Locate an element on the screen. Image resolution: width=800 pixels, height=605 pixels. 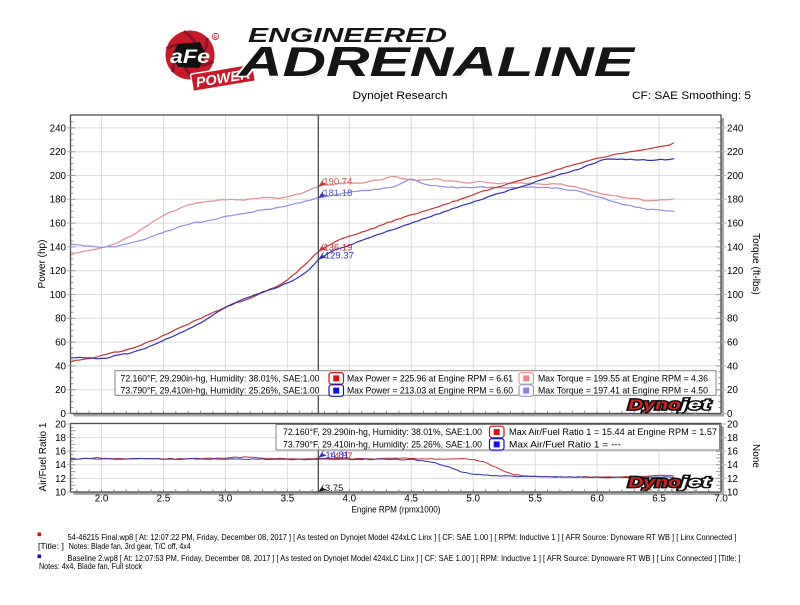
svg-text: 2.5 is located at coordinates (164, 499).